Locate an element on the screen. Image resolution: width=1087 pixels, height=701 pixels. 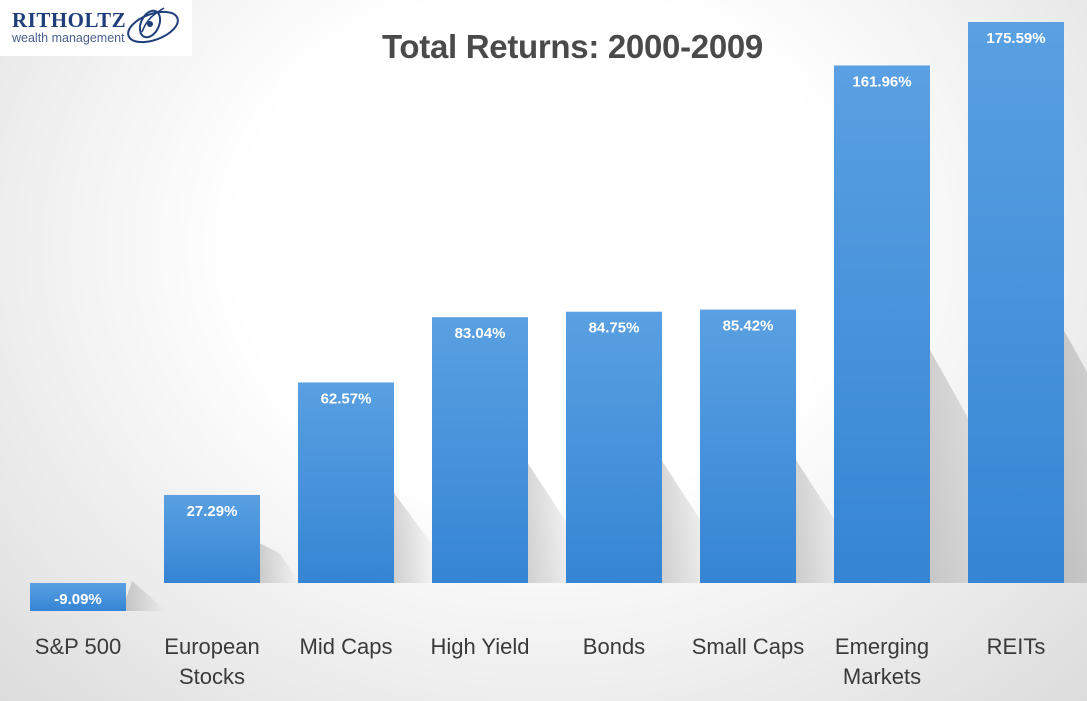
category-label: REITs is located at coordinates (1016, 646).